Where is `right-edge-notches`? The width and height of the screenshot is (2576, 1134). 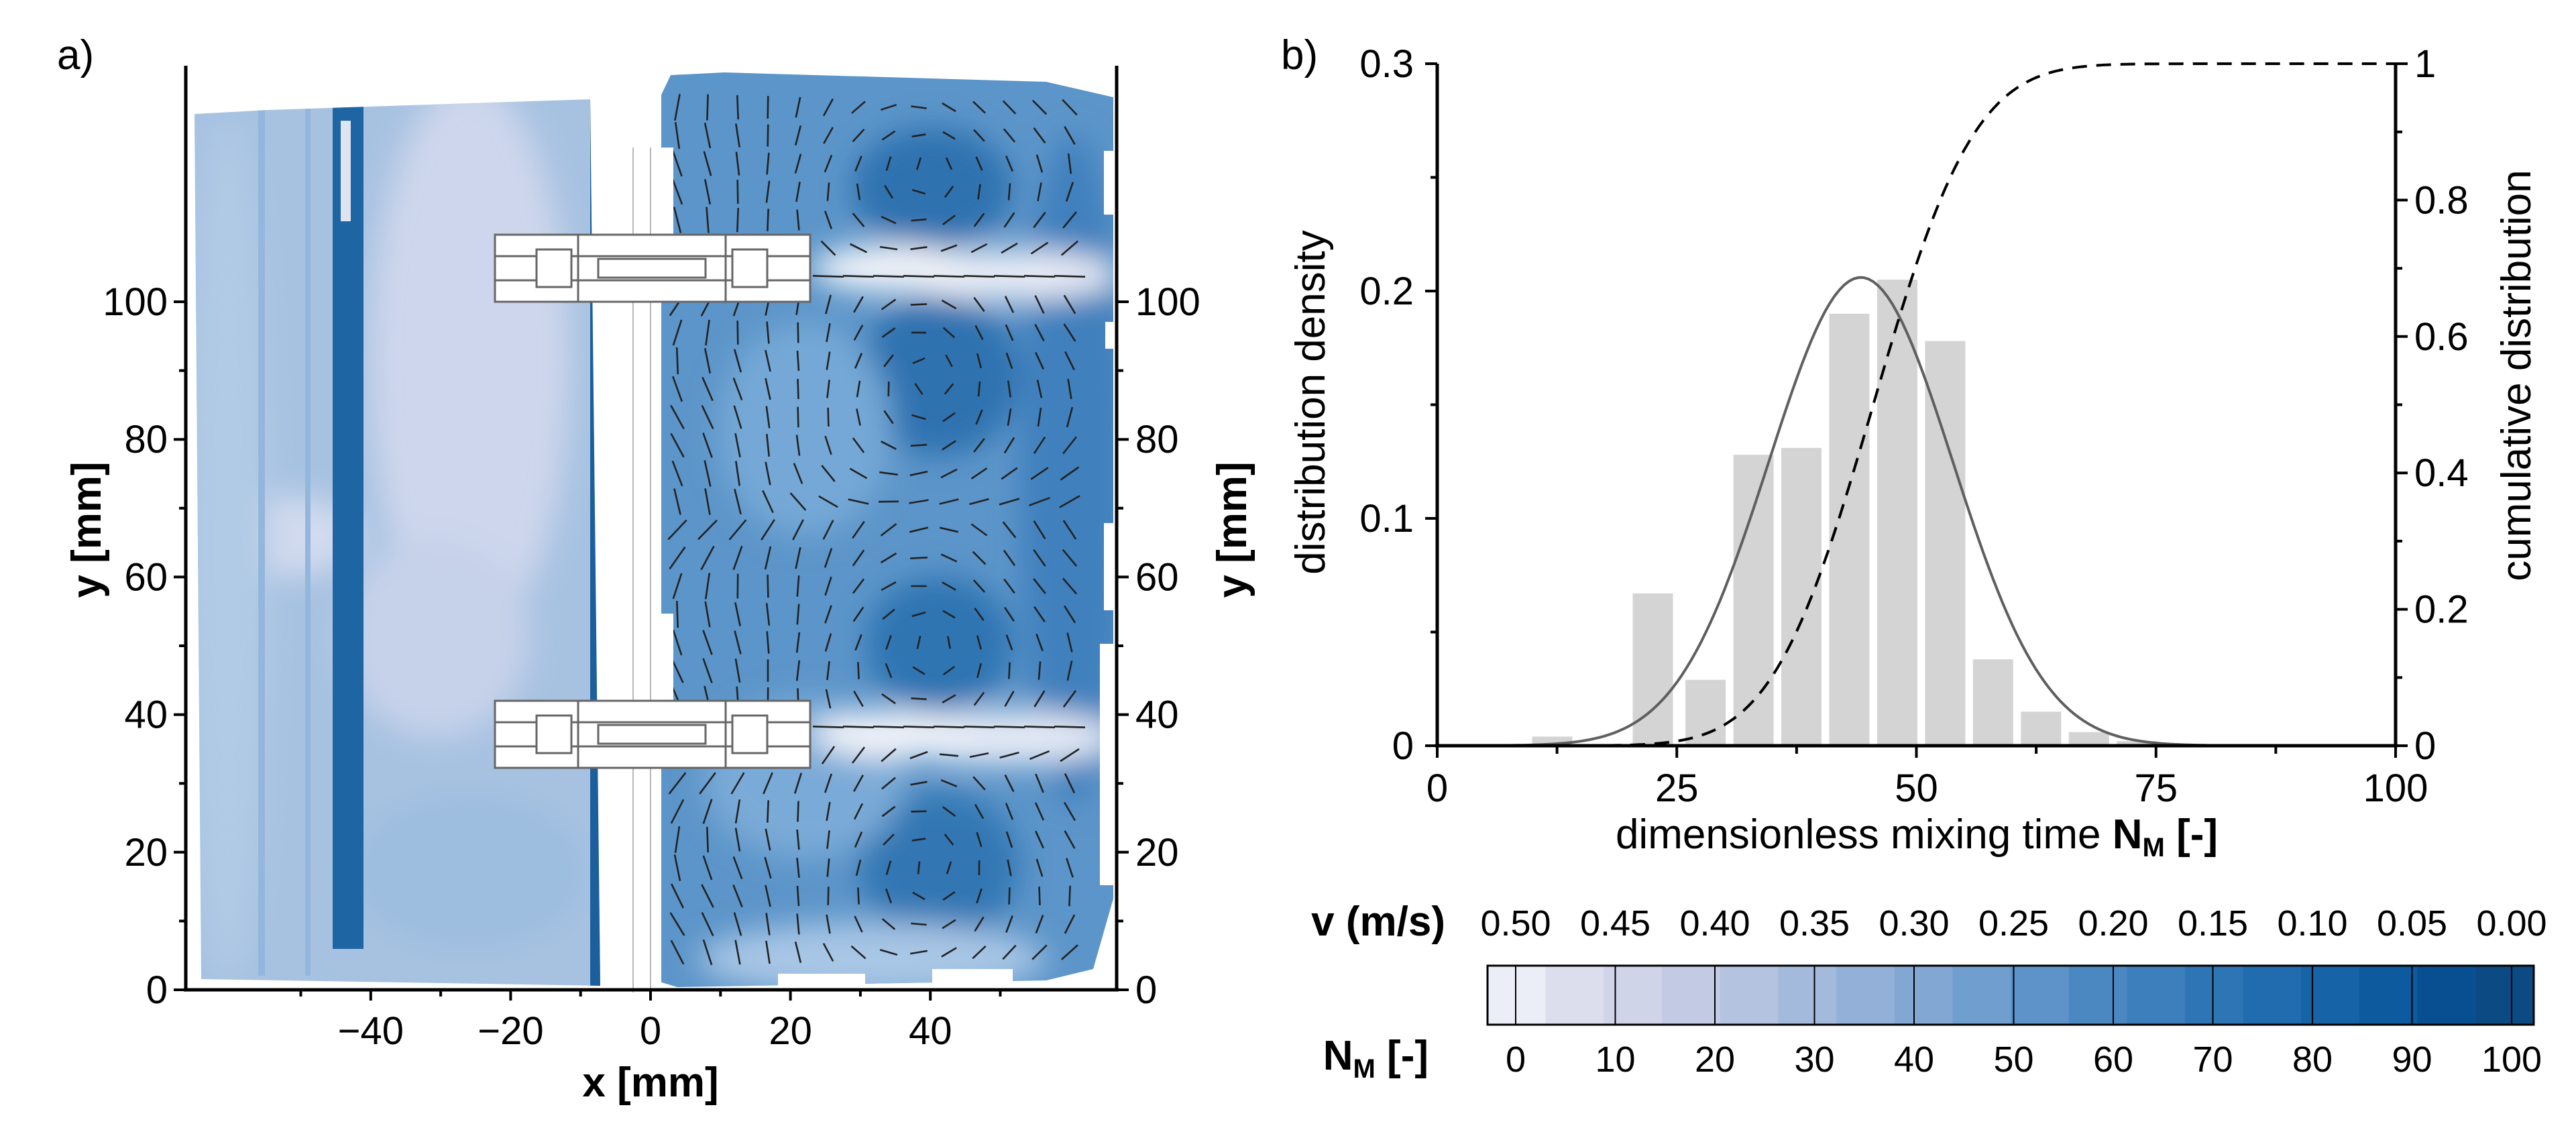
right-edge-notches is located at coordinates (947, 569).